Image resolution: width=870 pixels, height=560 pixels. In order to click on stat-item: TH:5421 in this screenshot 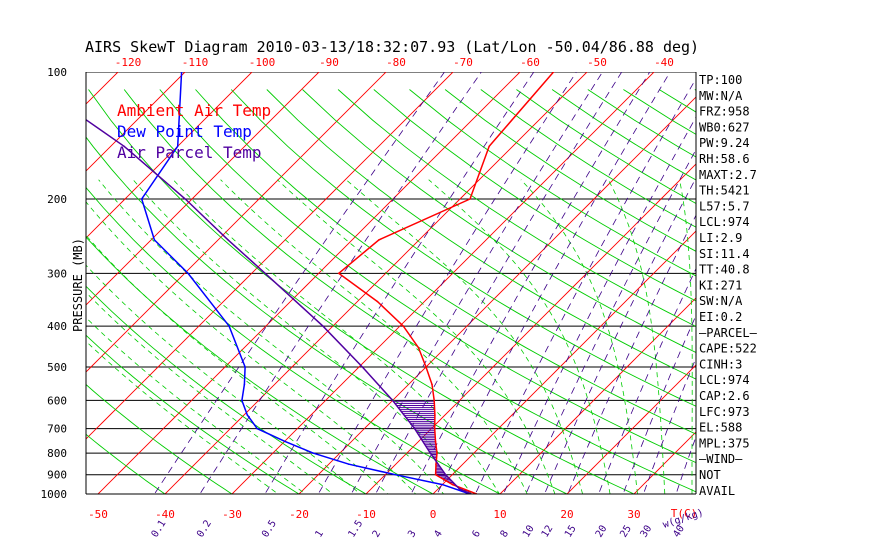, I will do `click(724, 191)`.